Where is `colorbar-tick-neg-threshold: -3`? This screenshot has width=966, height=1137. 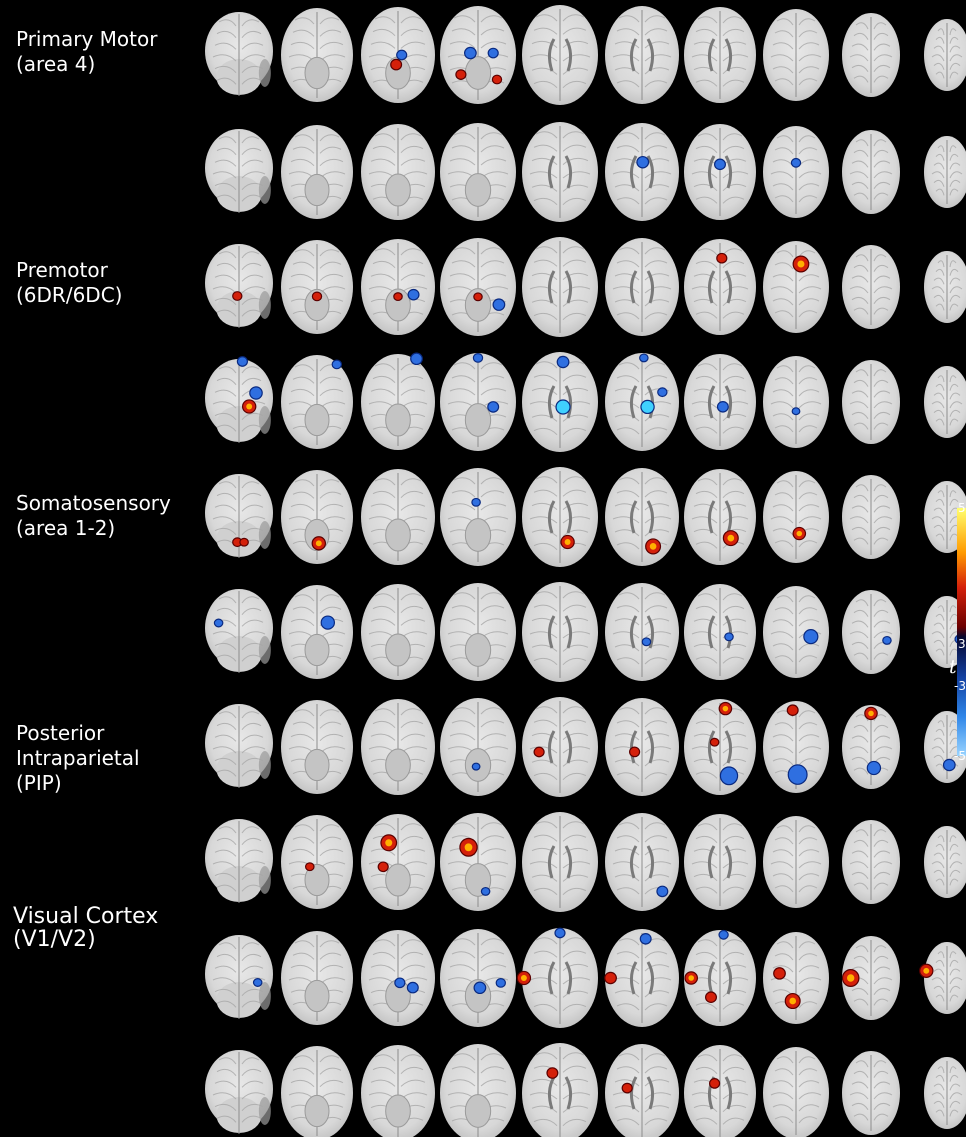
colorbar-tick-neg-threshold: -3 is located at coordinates (960, 686).